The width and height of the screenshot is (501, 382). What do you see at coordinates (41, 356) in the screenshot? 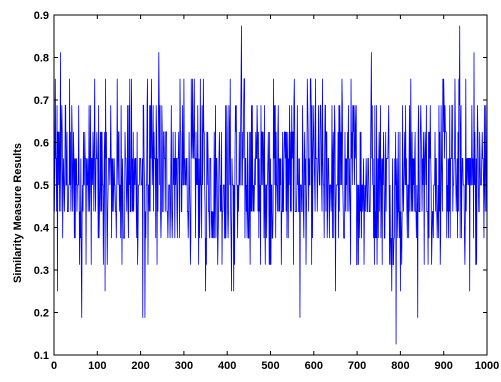
I see `y-tick-label: 0.1` at bounding box center [41, 356].